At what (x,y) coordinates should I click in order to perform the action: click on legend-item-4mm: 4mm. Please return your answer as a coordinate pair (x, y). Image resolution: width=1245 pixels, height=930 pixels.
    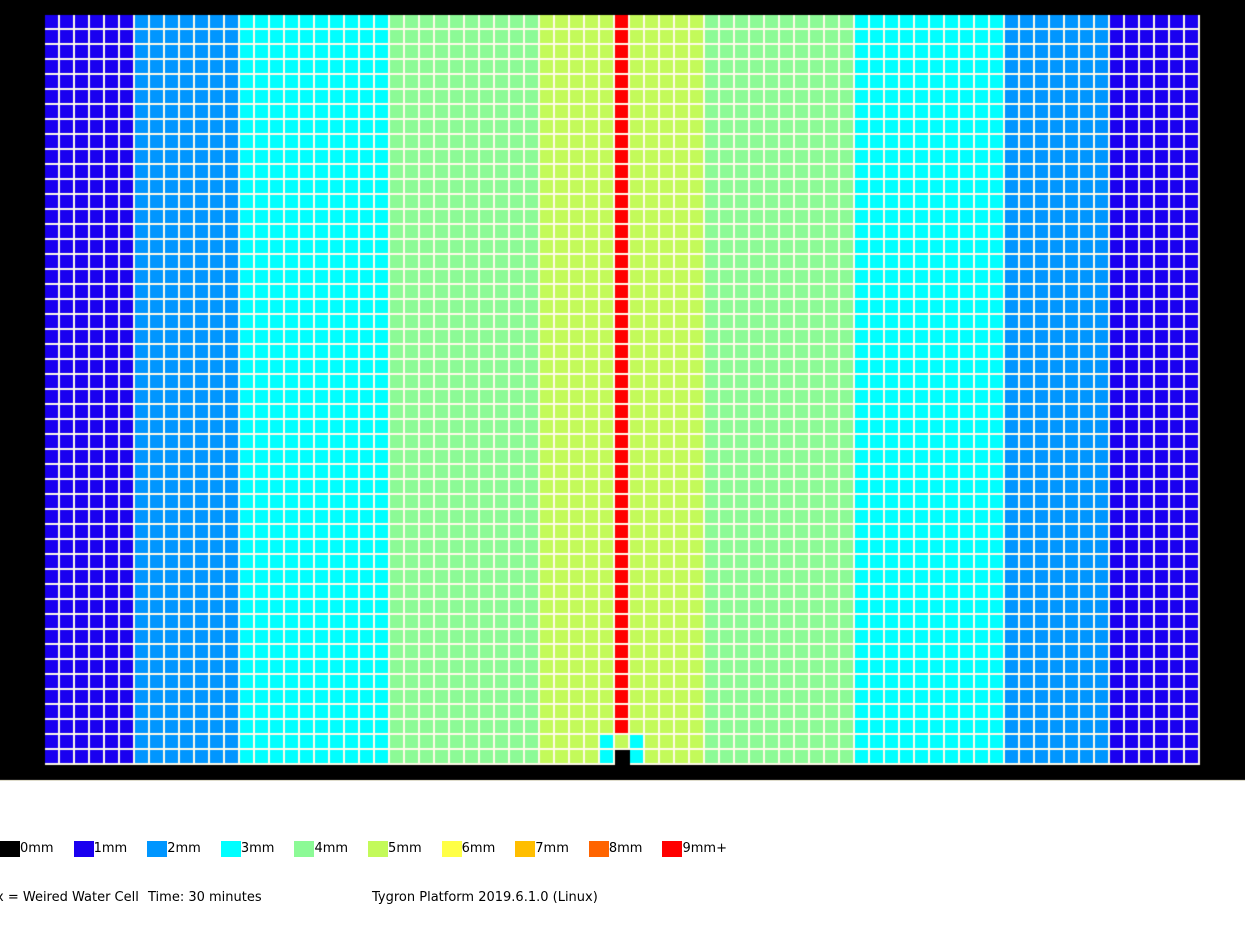
    Looking at the image, I should click on (321, 849).